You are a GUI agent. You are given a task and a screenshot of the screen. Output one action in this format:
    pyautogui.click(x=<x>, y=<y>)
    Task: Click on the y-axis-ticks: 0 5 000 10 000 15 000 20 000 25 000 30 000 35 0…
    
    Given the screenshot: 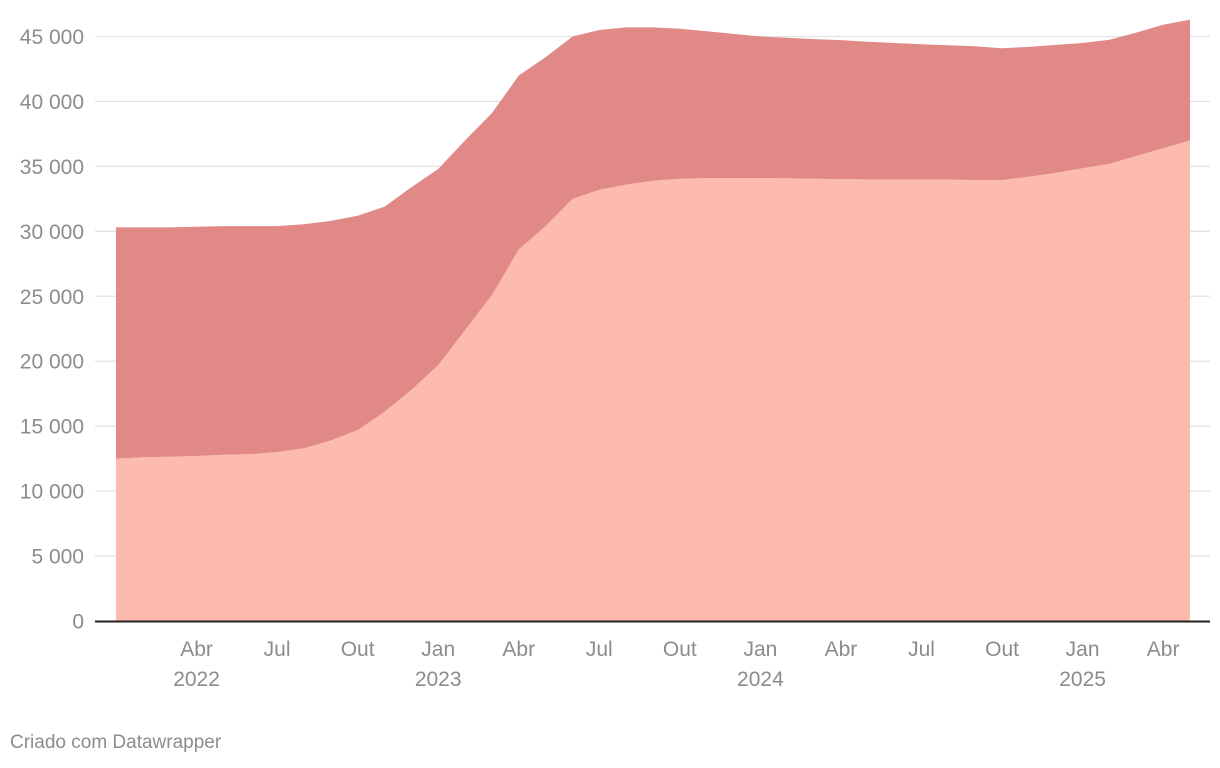 What is the action you would take?
    pyautogui.click(x=52, y=330)
    